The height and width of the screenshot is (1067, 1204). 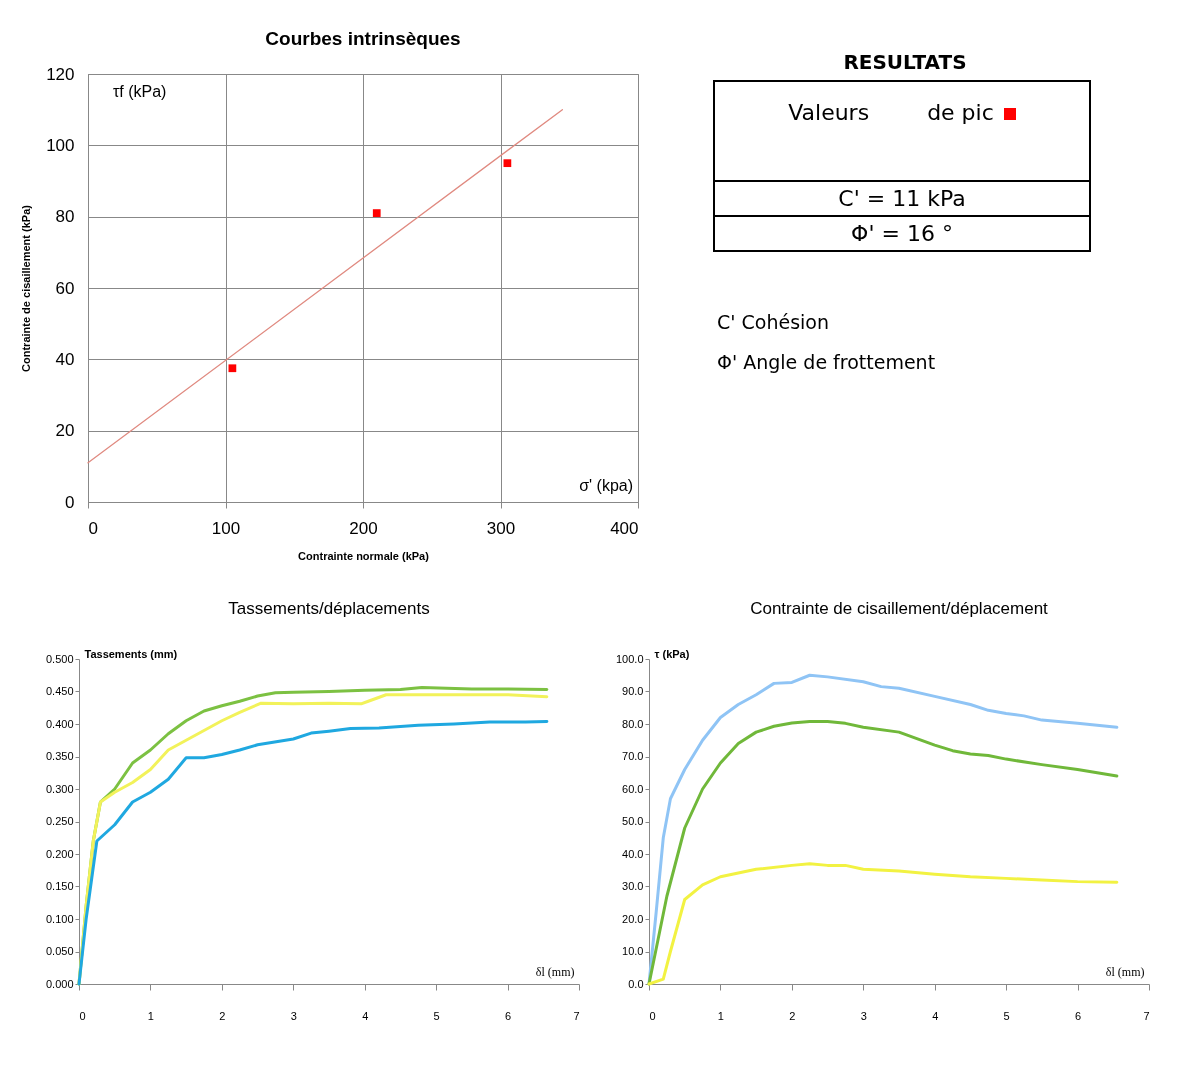 I want to click on y-tick-label: 0.200, so click(x=59, y=853).